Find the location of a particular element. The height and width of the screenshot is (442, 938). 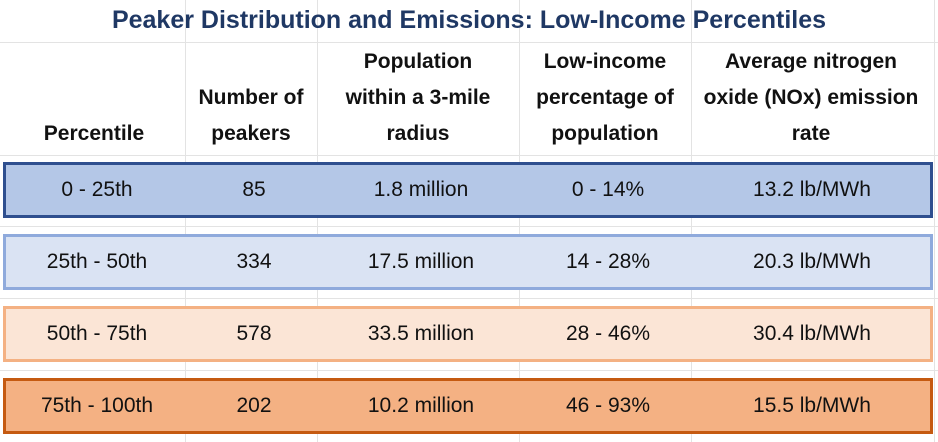

cell-population: 1.8 million is located at coordinates (421, 189).